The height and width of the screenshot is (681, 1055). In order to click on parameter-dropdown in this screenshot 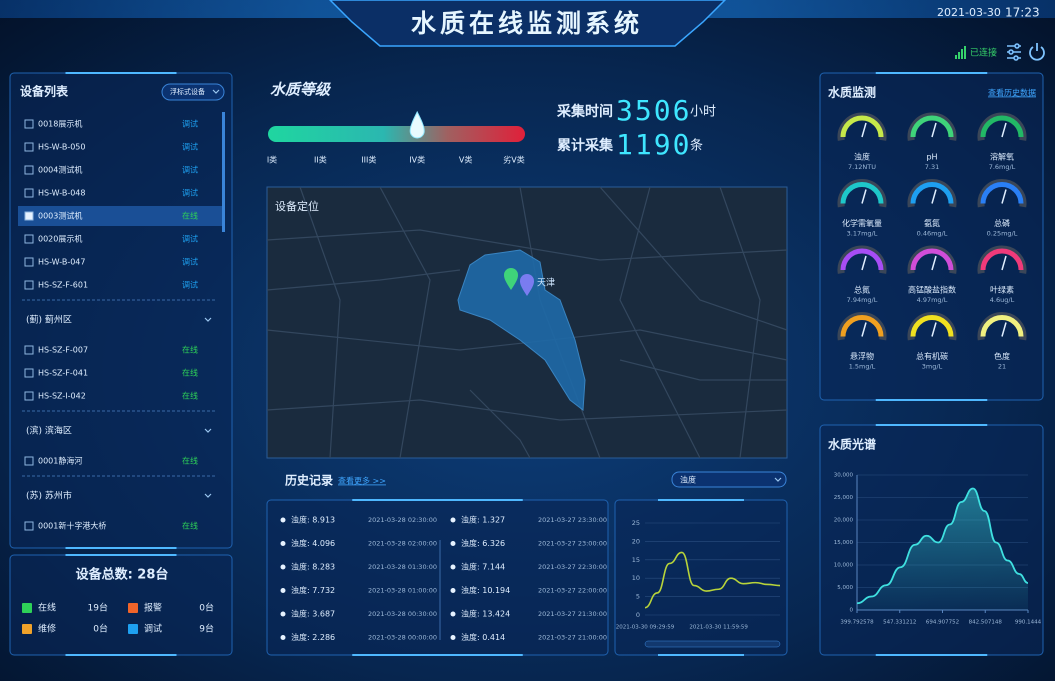, I will do `click(729, 479)`.